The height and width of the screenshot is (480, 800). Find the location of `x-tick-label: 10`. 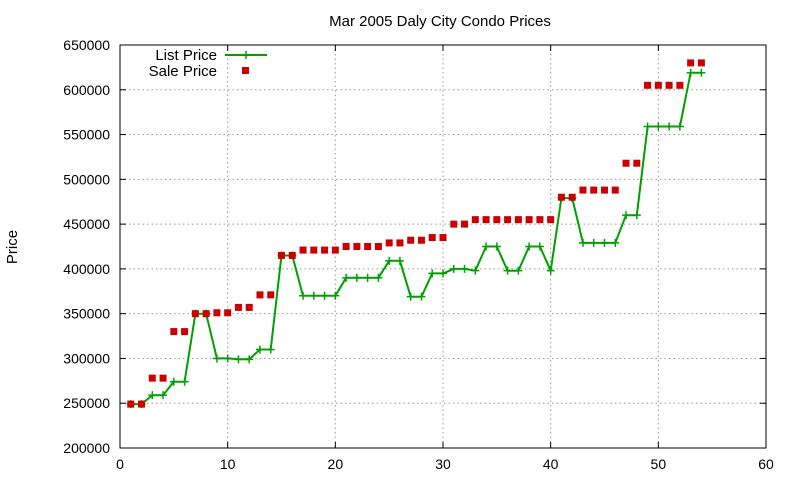

x-tick-label: 10 is located at coordinates (228, 464).